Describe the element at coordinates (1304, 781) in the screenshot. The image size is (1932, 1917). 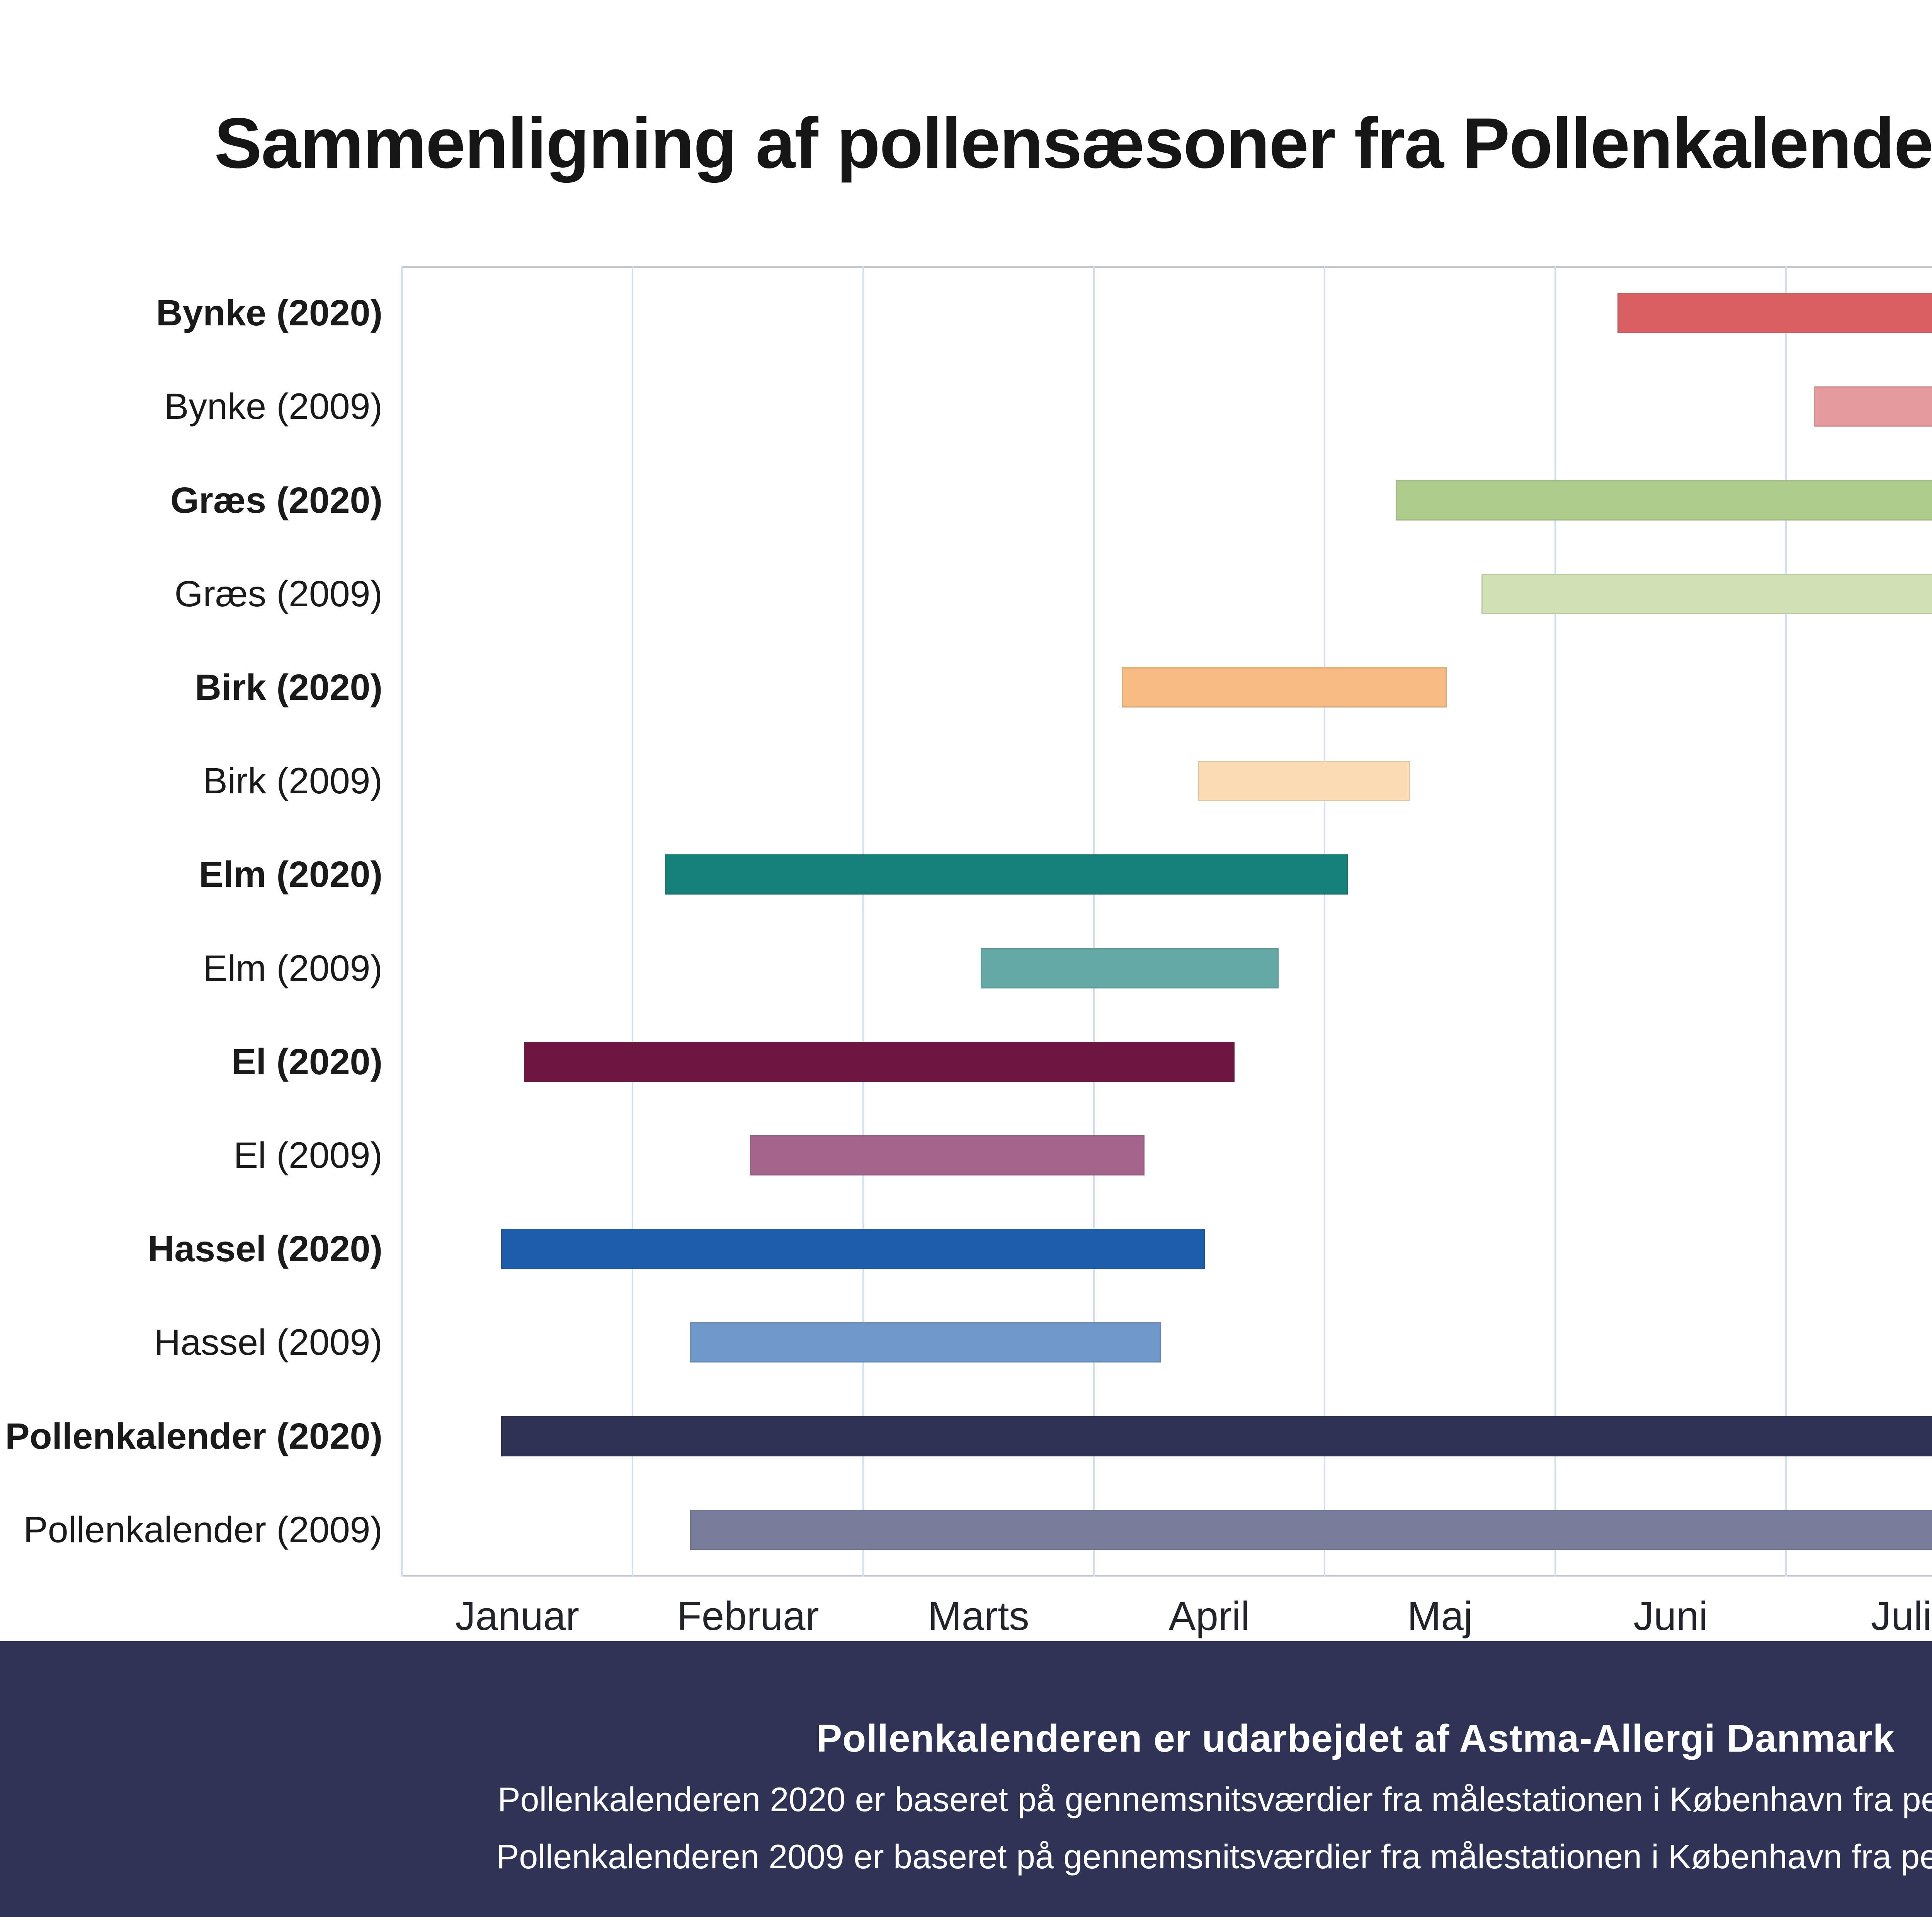
I see `gantt-bar-birk-2009` at that location.